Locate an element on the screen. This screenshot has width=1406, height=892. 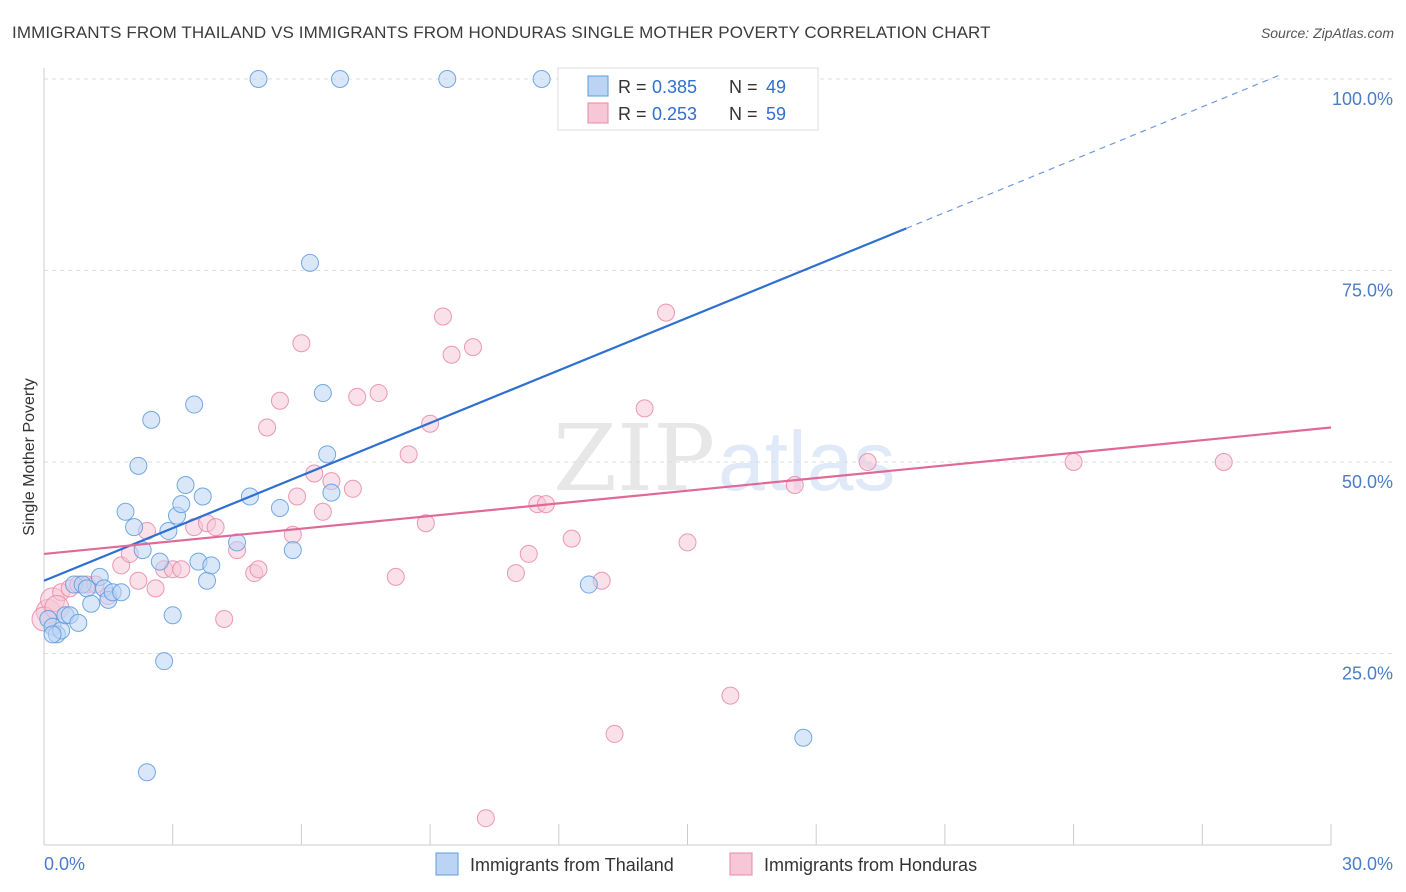
y-tick-label-2: 75.0% is located at coordinates (1367, 291).